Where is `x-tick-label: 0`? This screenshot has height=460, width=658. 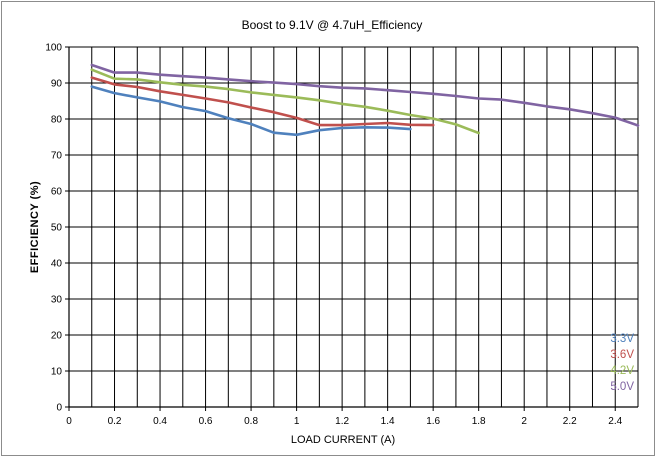 x-tick-label: 0 is located at coordinates (69, 421).